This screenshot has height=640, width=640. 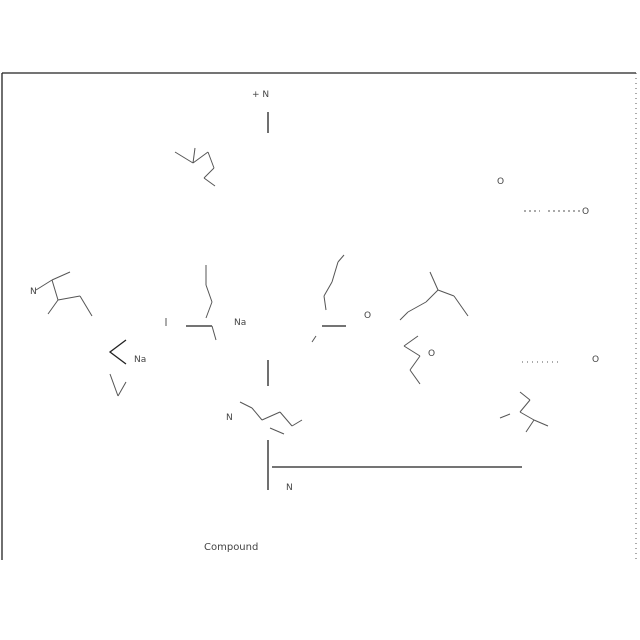 I want to click on right-group-label: O, so click(x=431, y=354).